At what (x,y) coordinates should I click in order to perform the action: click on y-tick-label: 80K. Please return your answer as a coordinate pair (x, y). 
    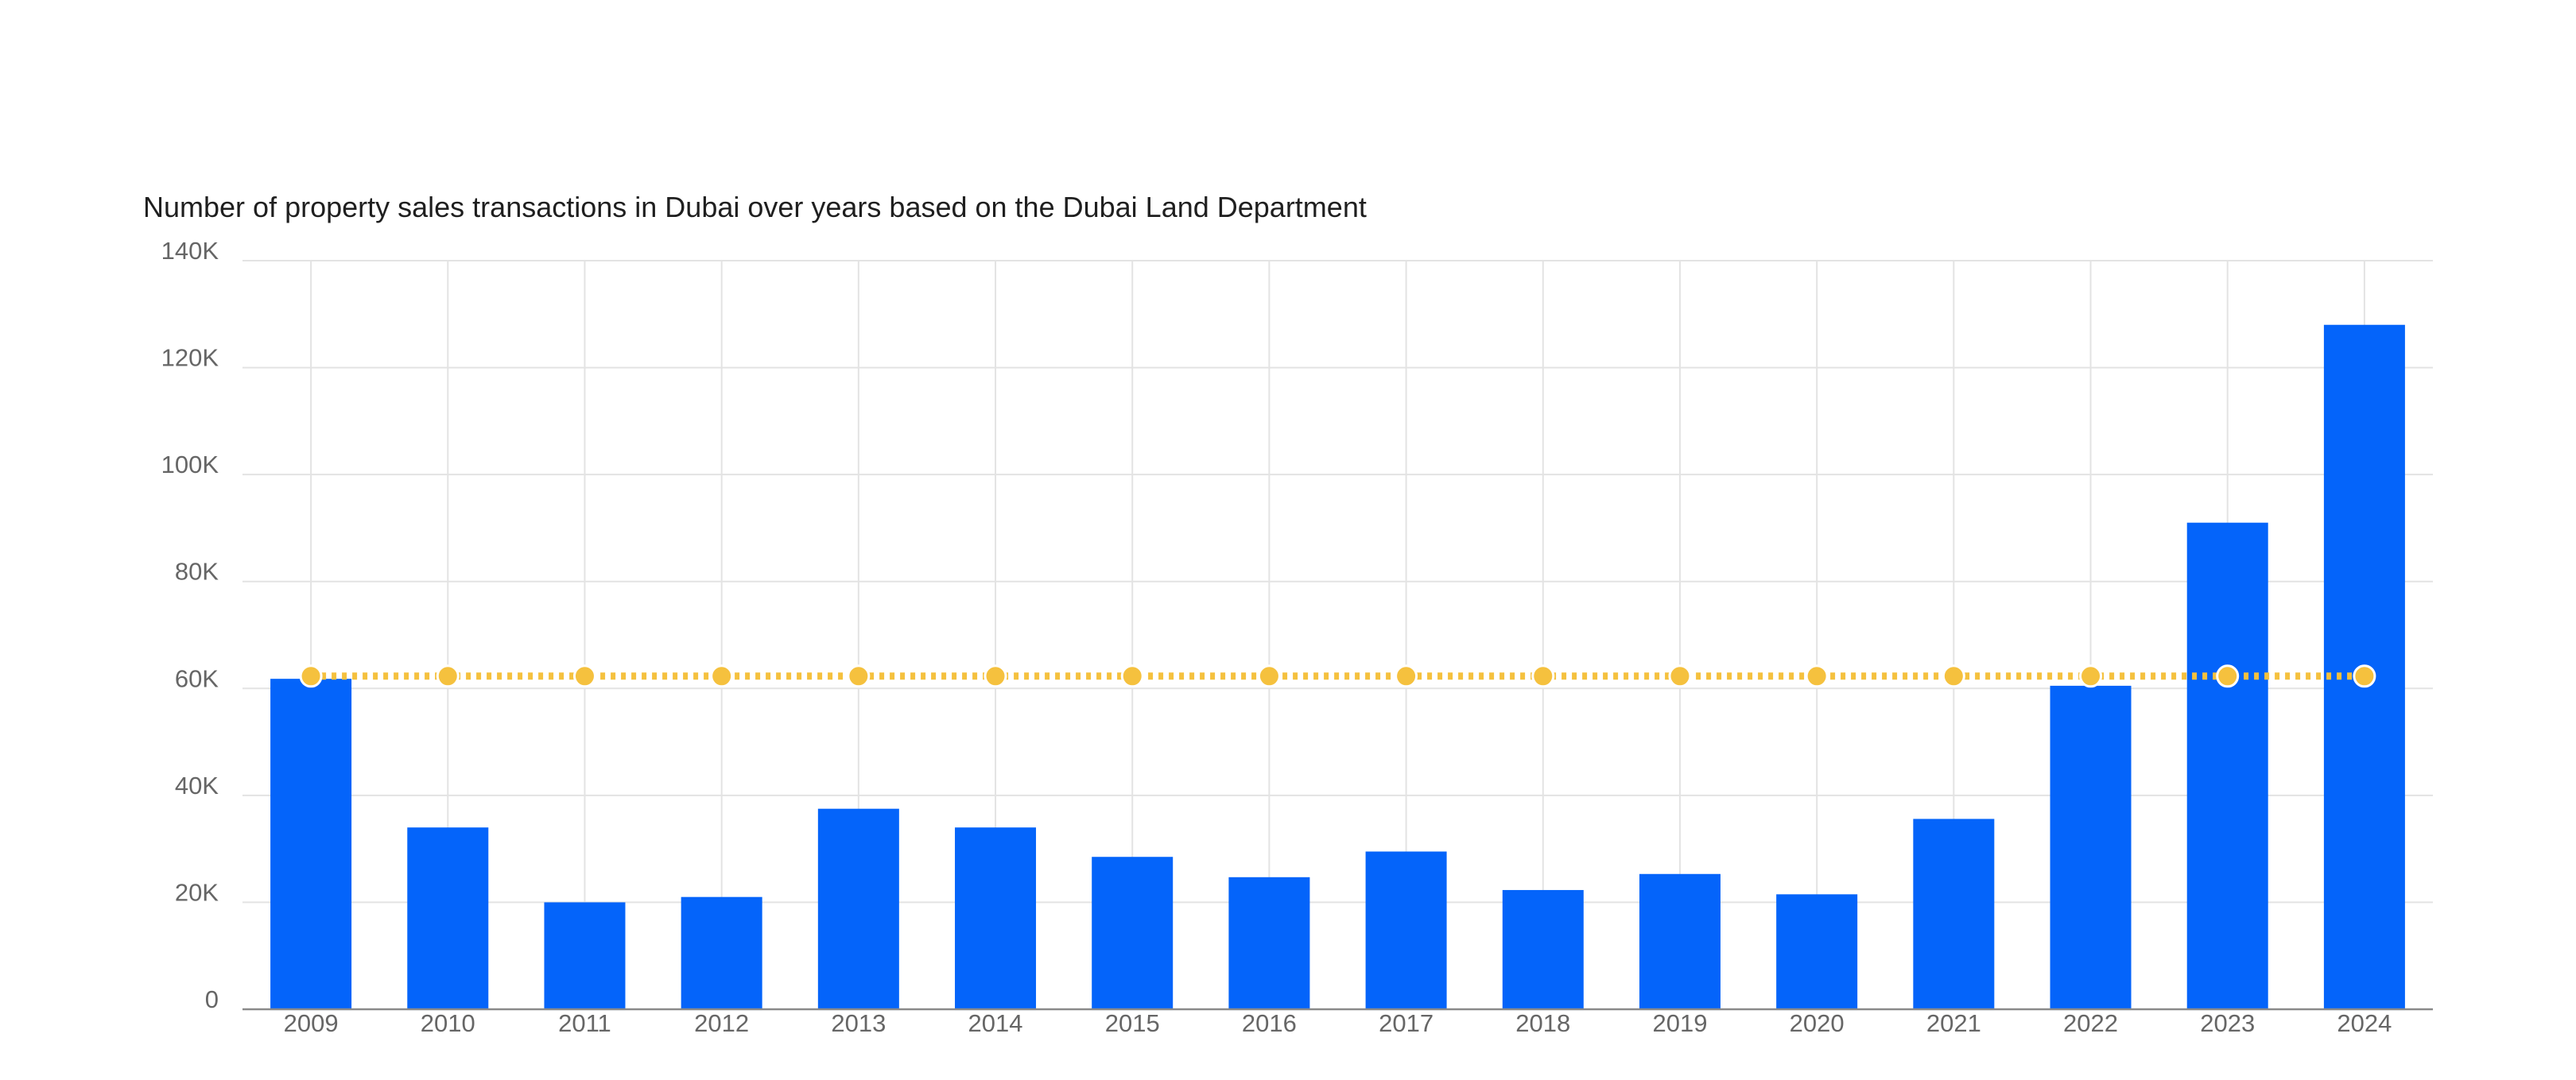
    Looking at the image, I should click on (197, 572).